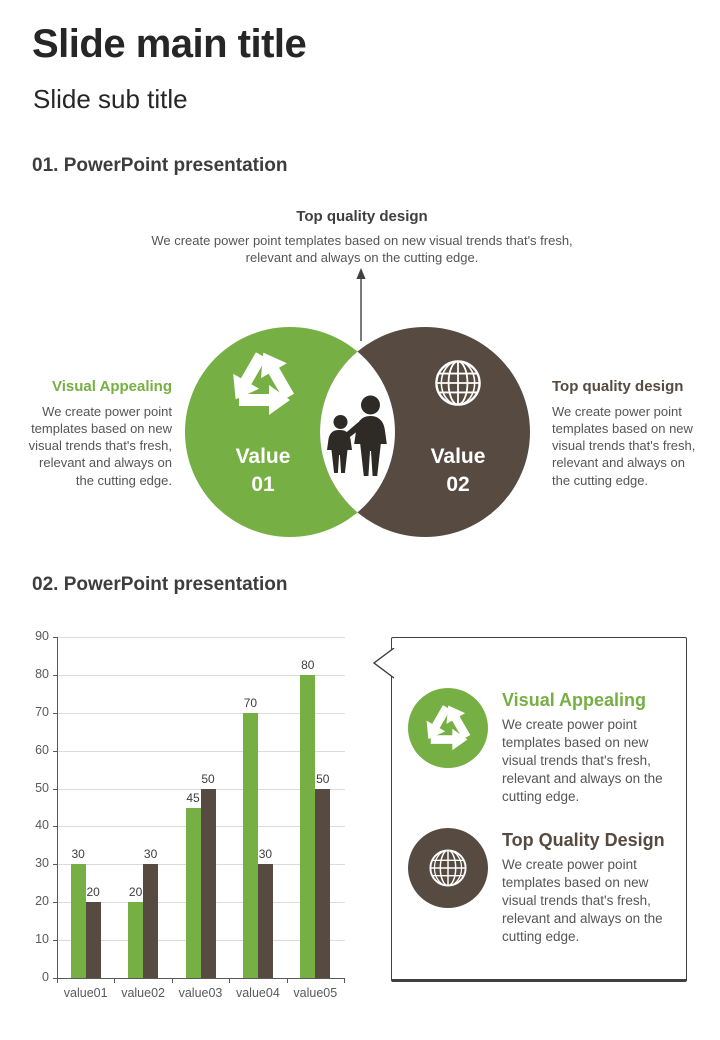  Describe the element at coordinates (143, 993) in the screenshot. I see `x-tick-label: value02` at that location.